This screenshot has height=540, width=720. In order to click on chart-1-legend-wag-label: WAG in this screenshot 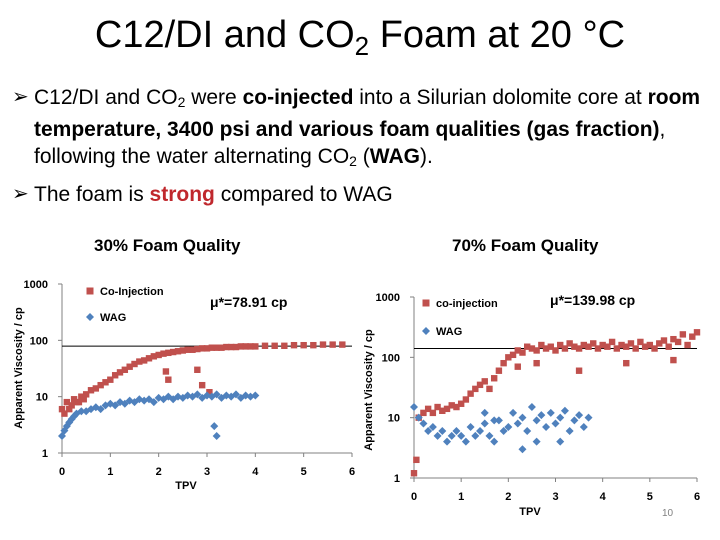, I will do `click(113, 318)`.